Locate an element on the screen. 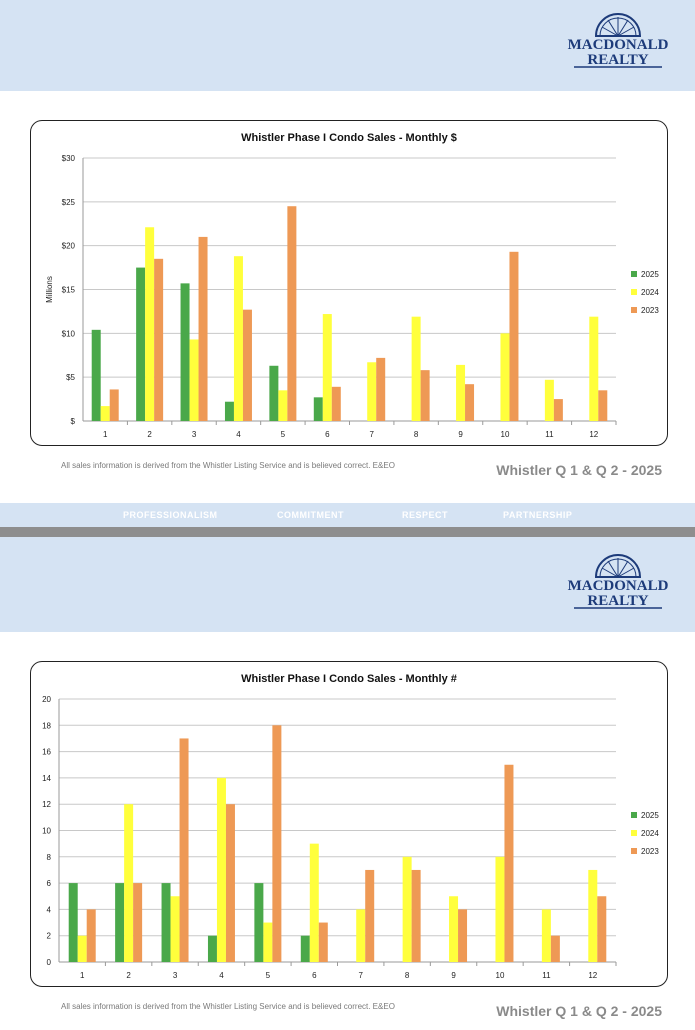 This screenshot has height=1030, width=695. page-divider is located at coordinates (347, 532).